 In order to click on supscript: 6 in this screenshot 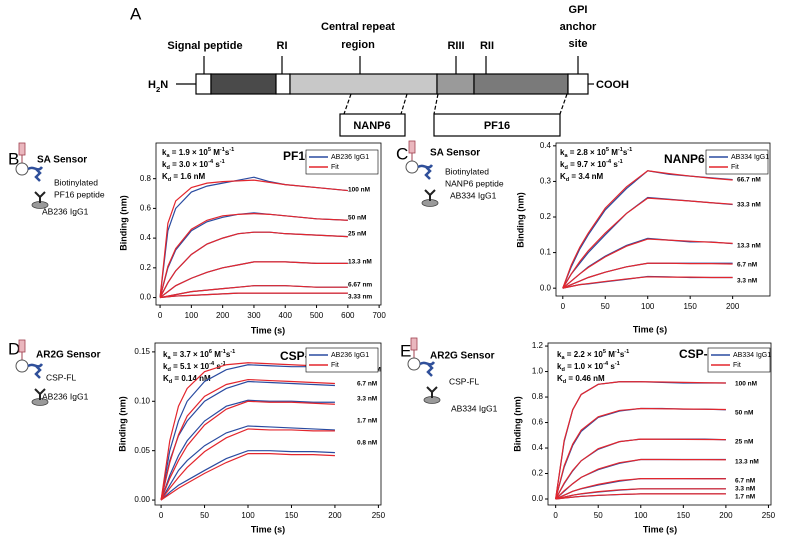, I will do `click(210, 352)`.